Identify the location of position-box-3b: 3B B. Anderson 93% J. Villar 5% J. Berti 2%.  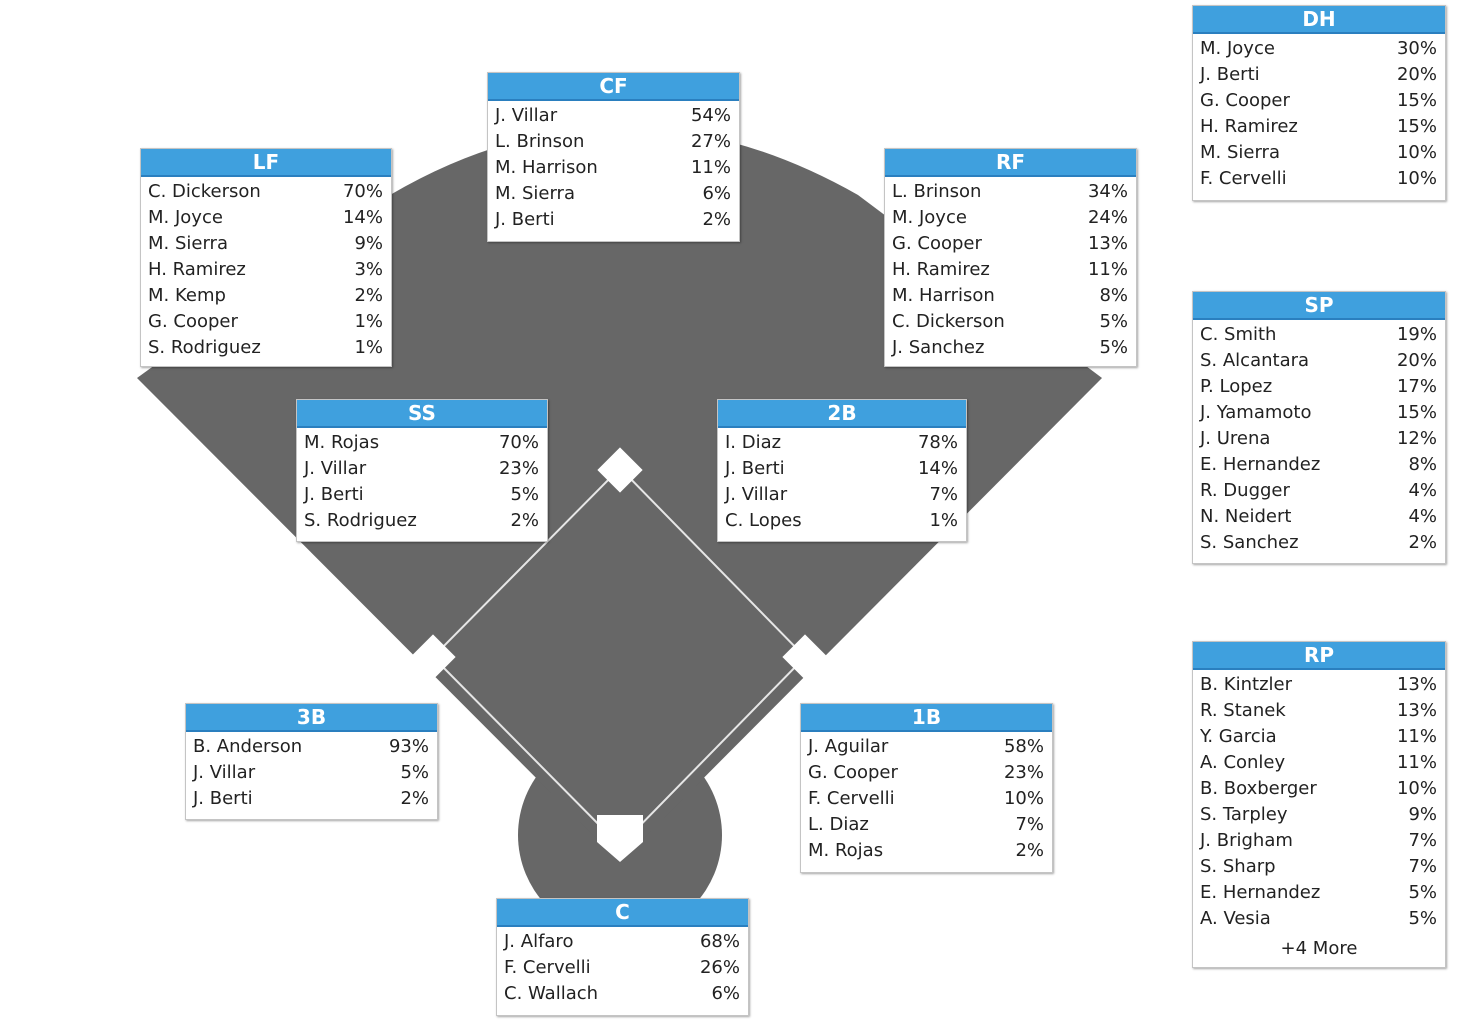
(311, 761).